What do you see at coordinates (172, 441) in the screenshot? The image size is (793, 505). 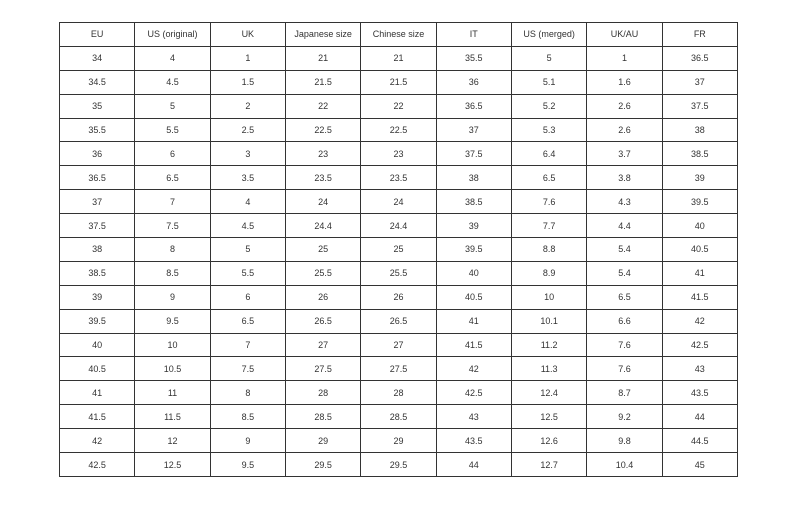 I see `table-cell: 12` at bounding box center [172, 441].